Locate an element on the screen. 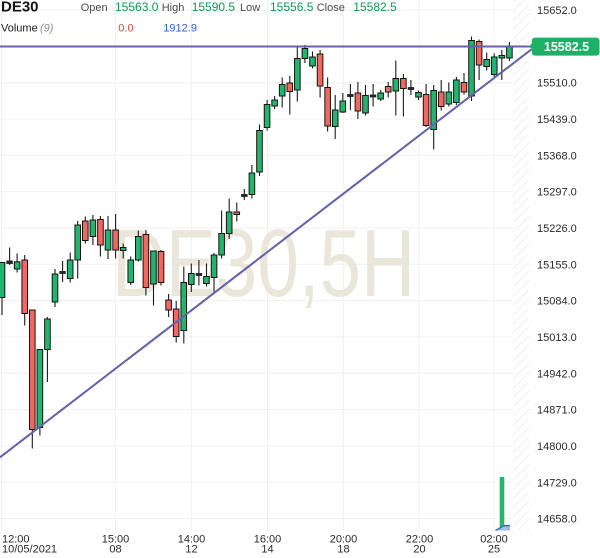 The width and height of the screenshot is (600, 558). svg-text: Close is located at coordinates (331, 8).